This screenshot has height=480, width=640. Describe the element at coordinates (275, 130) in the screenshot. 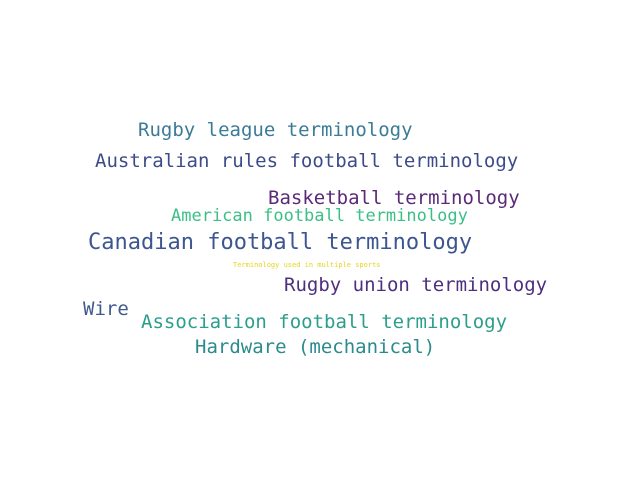

I see `word-rugby-league: Rugby league terminology` at that location.